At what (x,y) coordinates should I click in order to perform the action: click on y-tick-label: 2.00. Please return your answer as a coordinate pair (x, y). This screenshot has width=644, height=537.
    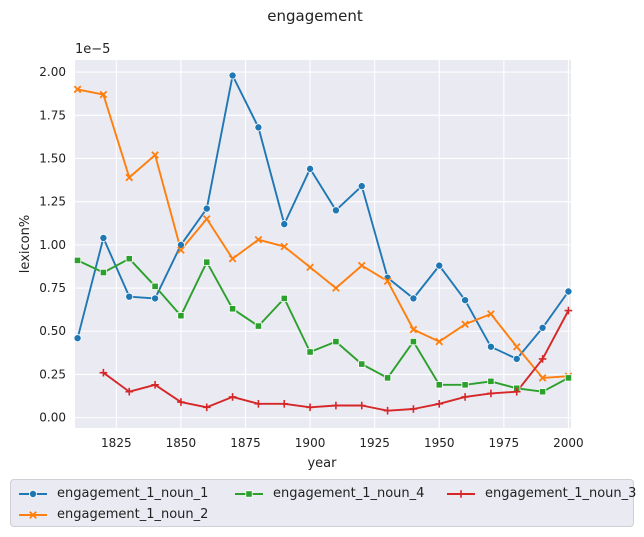
    Looking at the image, I should click on (52, 72).